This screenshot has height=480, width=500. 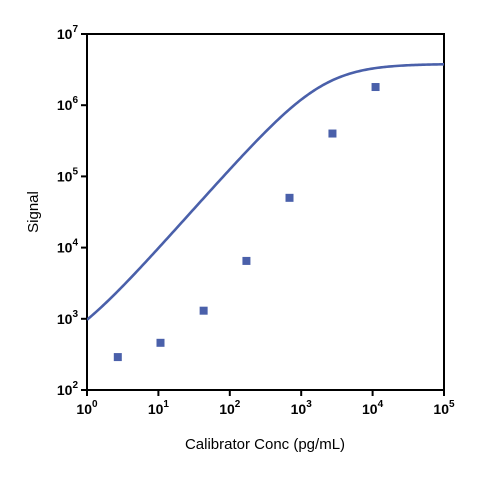 I want to click on y-tick-label: 10⁵, so click(x=68, y=175).